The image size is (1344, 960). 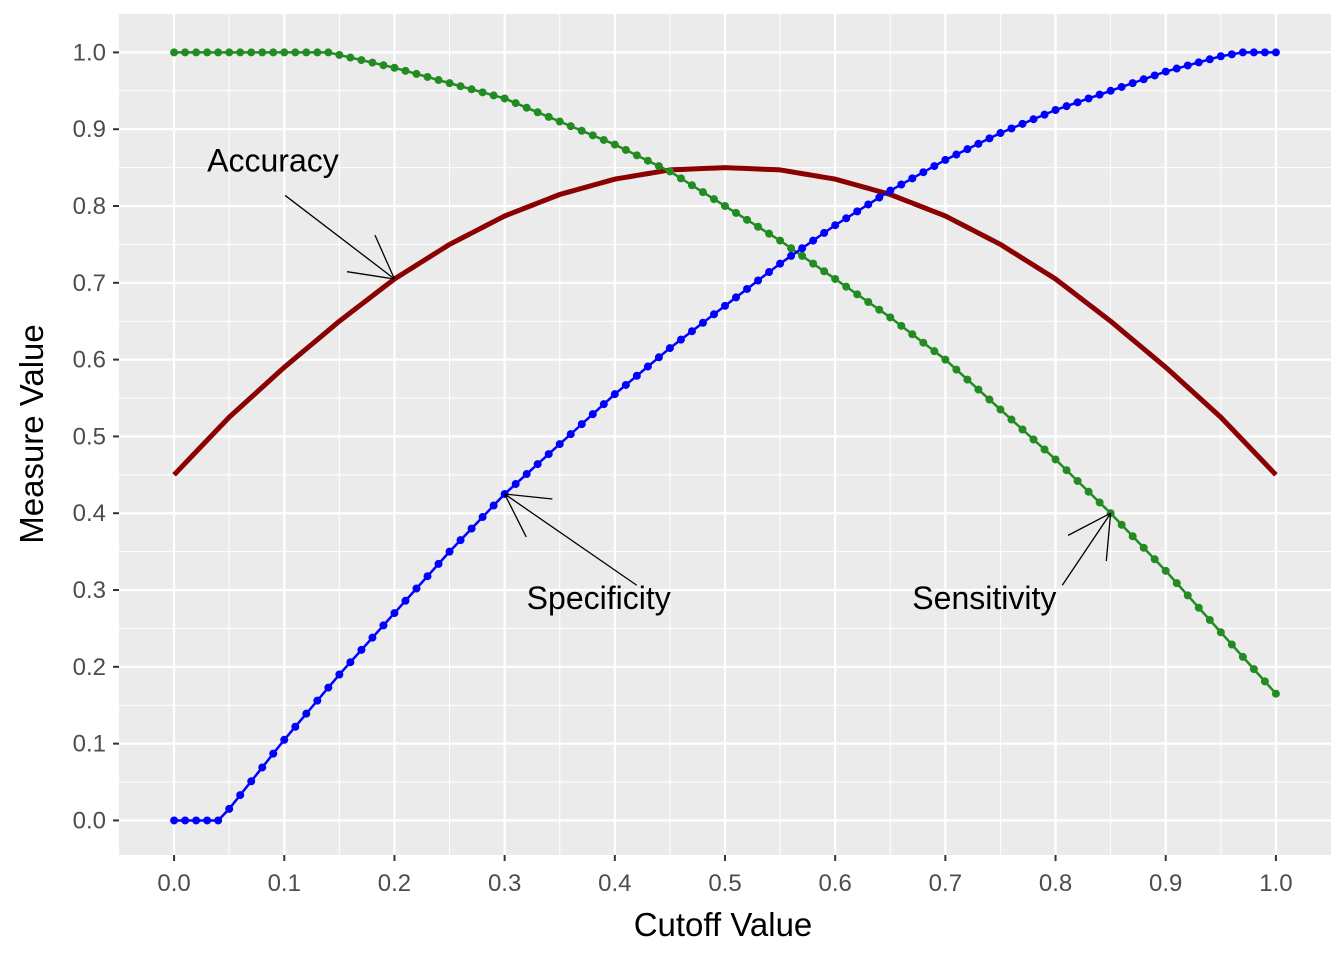 What do you see at coordinates (89, 744) in the screenshot?
I see `y-tick-label: 0.1` at bounding box center [89, 744].